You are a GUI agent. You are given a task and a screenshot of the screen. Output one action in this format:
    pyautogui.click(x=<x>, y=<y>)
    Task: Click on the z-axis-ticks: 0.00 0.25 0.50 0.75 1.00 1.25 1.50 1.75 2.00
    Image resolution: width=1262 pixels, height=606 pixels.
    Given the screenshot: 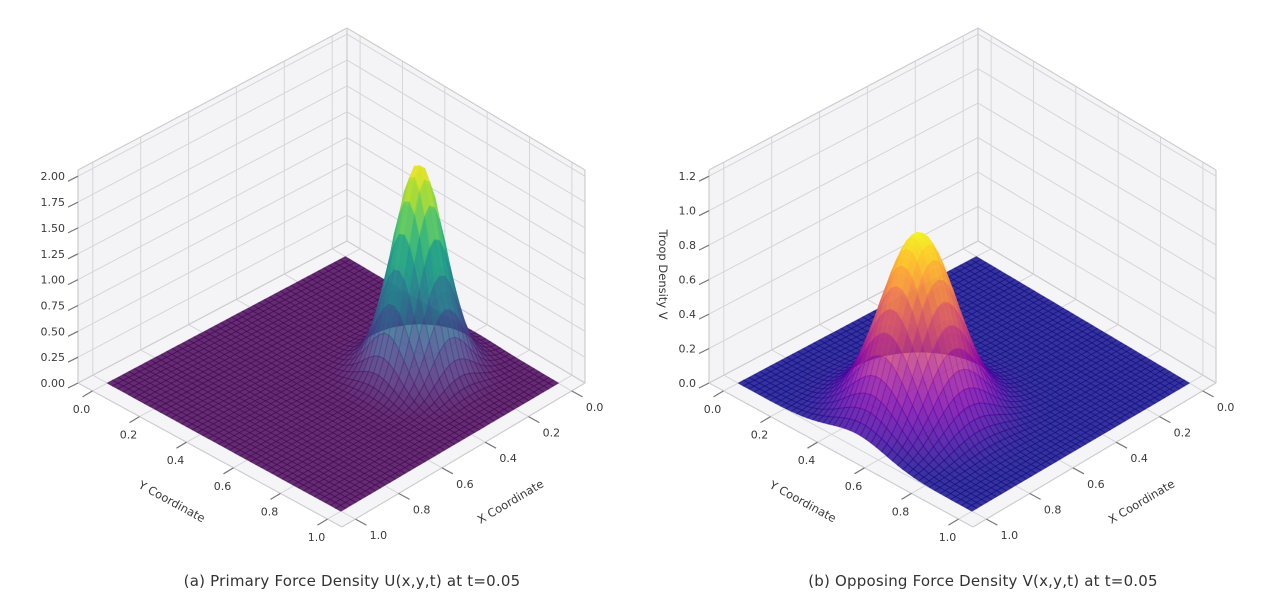 What is the action you would take?
    pyautogui.click(x=60, y=280)
    